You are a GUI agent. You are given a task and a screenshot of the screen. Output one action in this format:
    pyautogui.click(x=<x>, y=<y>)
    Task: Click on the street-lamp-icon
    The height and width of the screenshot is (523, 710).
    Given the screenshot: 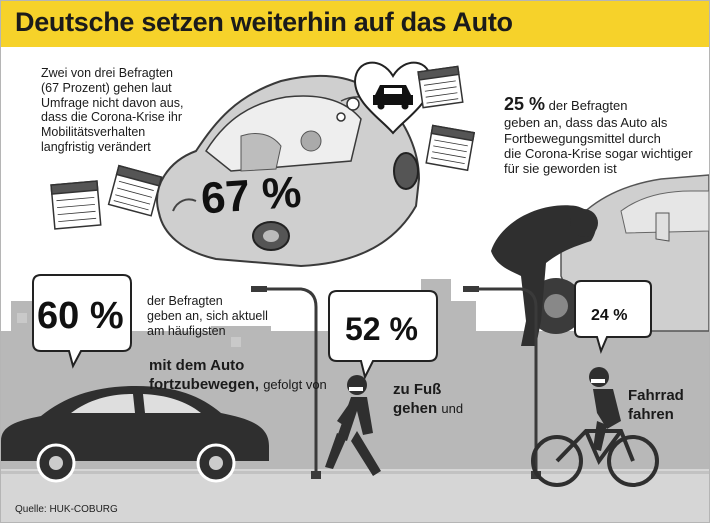 What is the action you would take?
    pyautogui.click(x=400, y=383)
    